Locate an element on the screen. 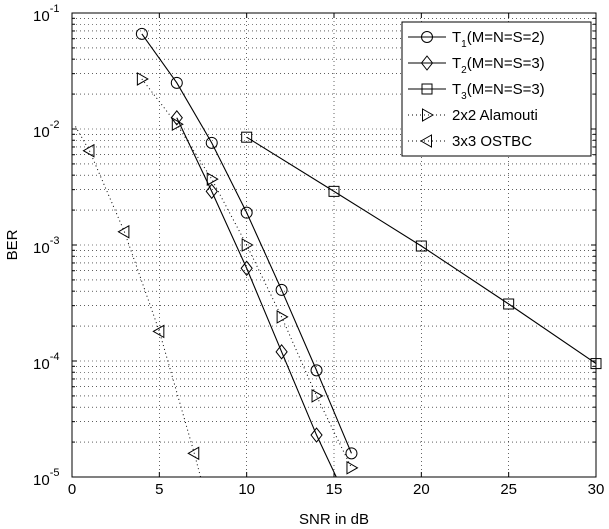  y-tick-label: 10⁻³ is located at coordinates (46, 246).